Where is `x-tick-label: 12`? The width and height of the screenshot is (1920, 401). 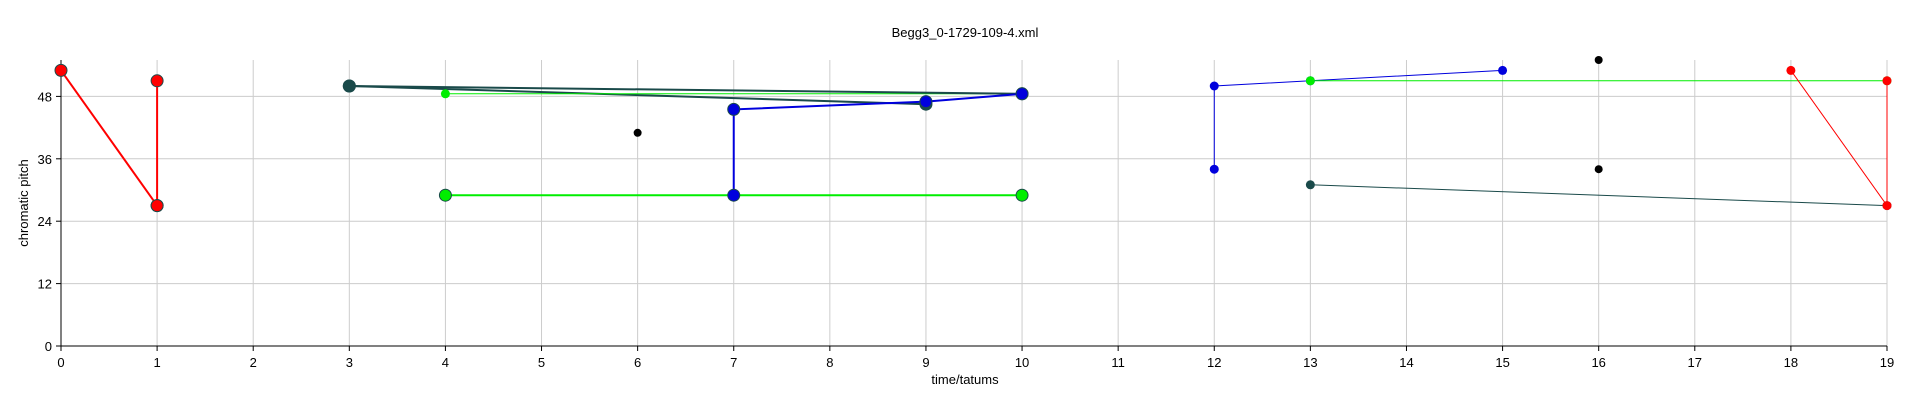 x-tick-label: 12 is located at coordinates (1214, 362).